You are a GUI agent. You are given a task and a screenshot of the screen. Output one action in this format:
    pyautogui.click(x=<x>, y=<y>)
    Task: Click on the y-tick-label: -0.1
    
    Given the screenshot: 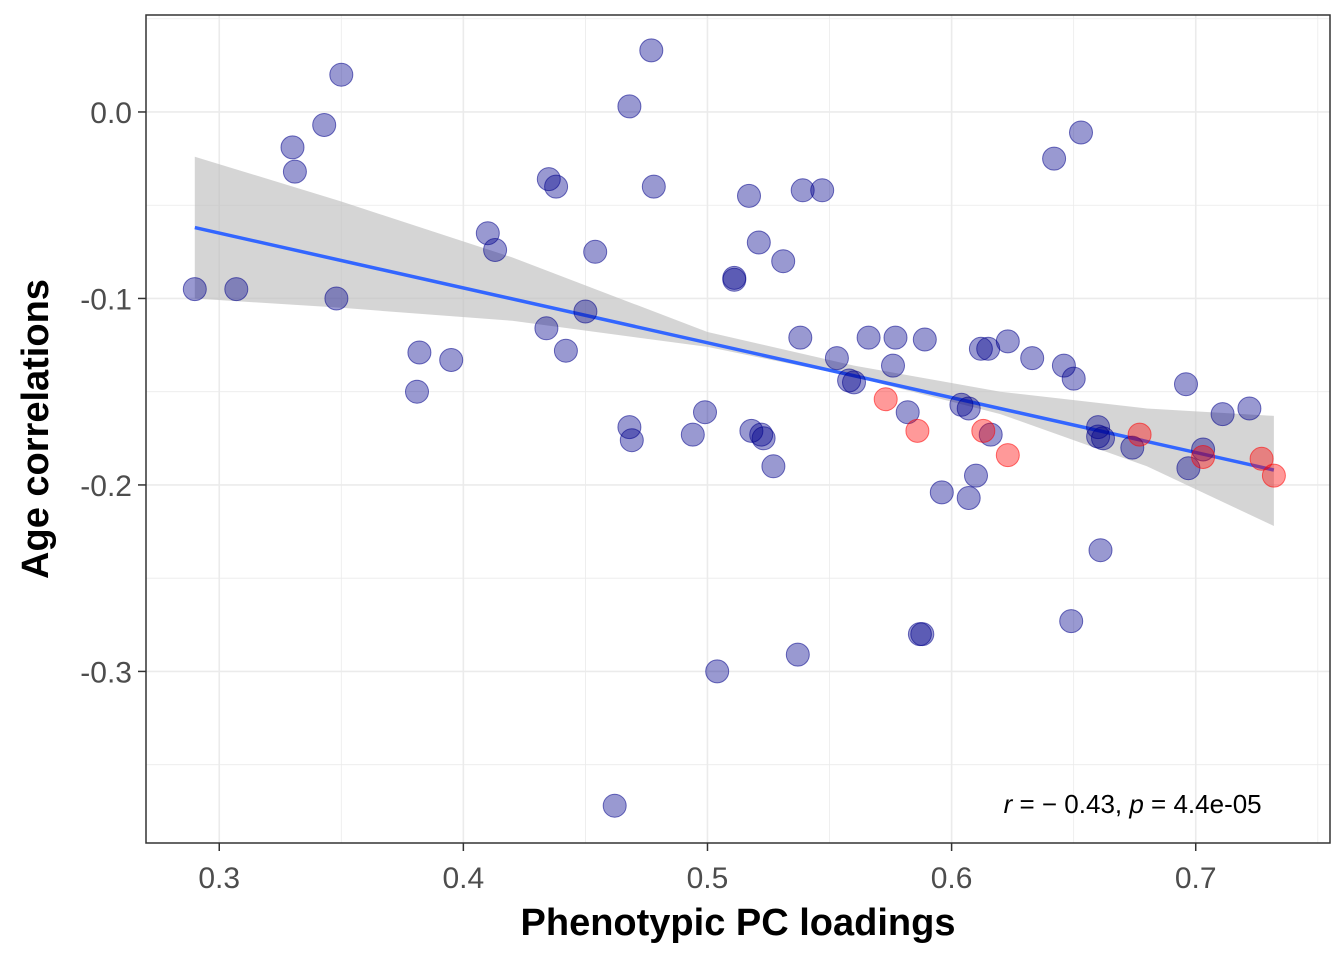 What is the action you would take?
    pyautogui.click(x=106, y=299)
    